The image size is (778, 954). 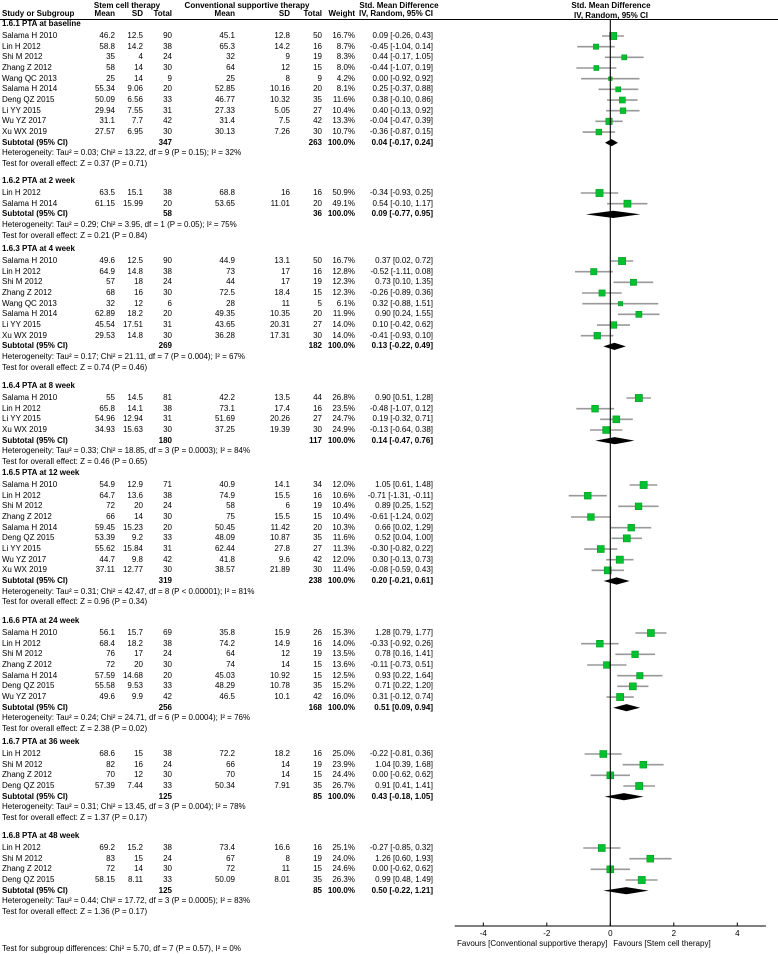 I want to click on sd1-column-header: SD, so click(x=137, y=13).